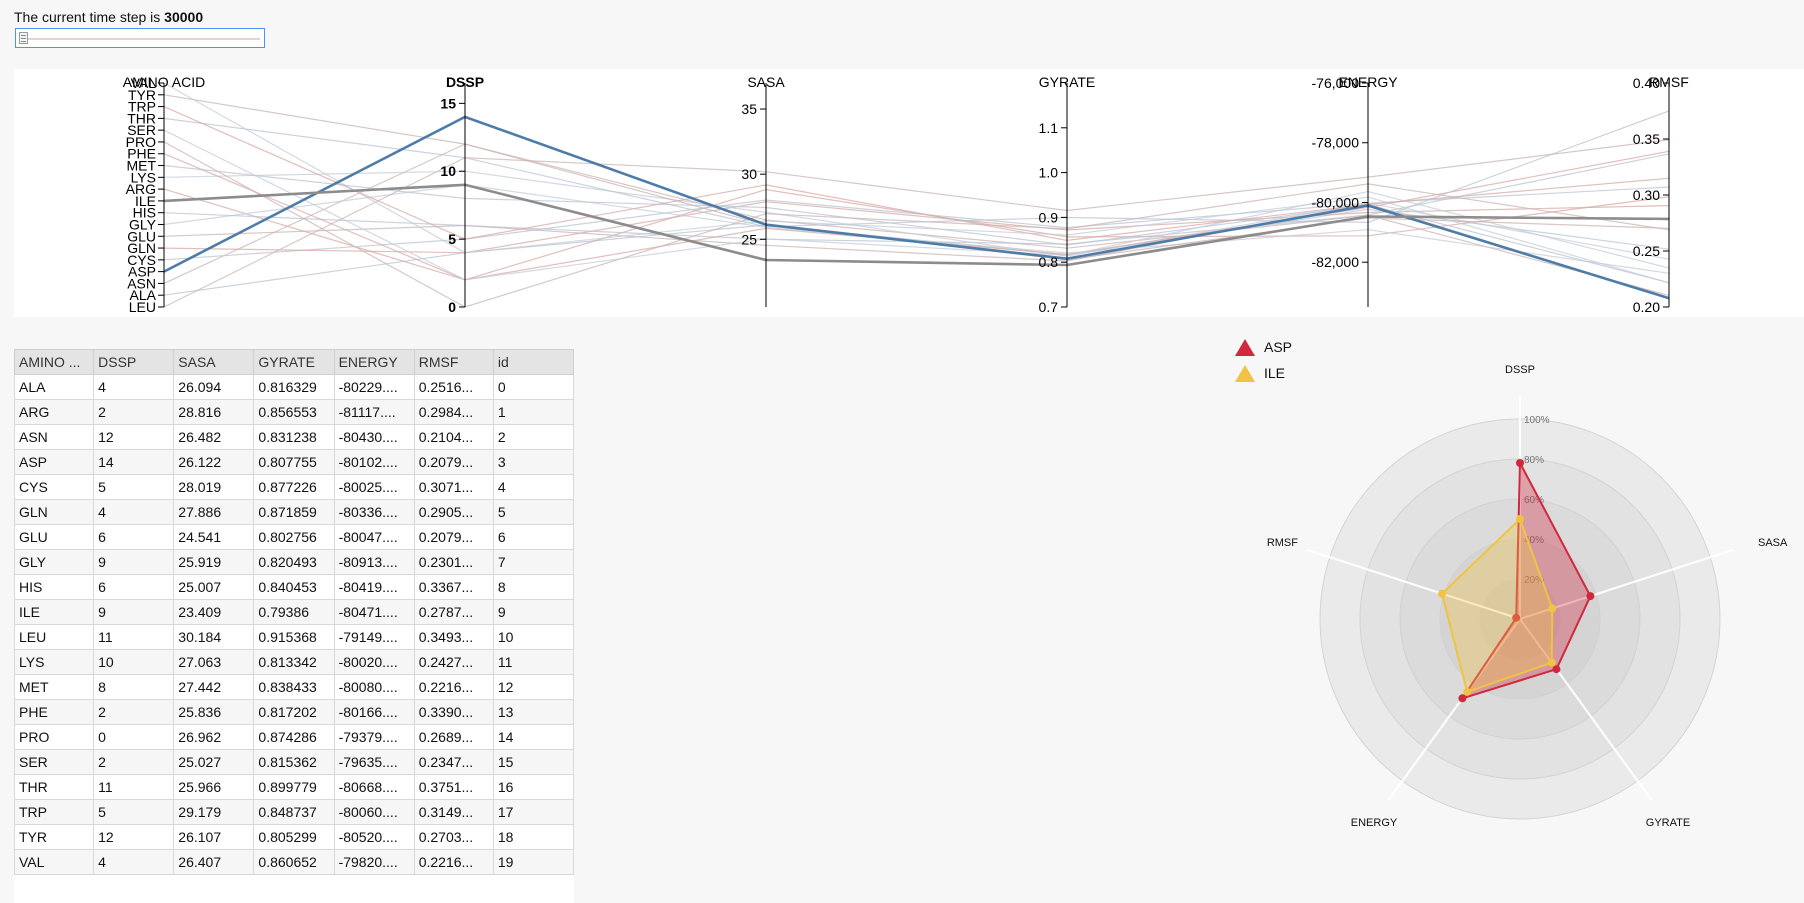 The width and height of the screenshot is (1804, 903). What do you see at coordinates (54, 737) in the screenshot?
I see `table-cell: PRO` at bounding box center [54, 737].